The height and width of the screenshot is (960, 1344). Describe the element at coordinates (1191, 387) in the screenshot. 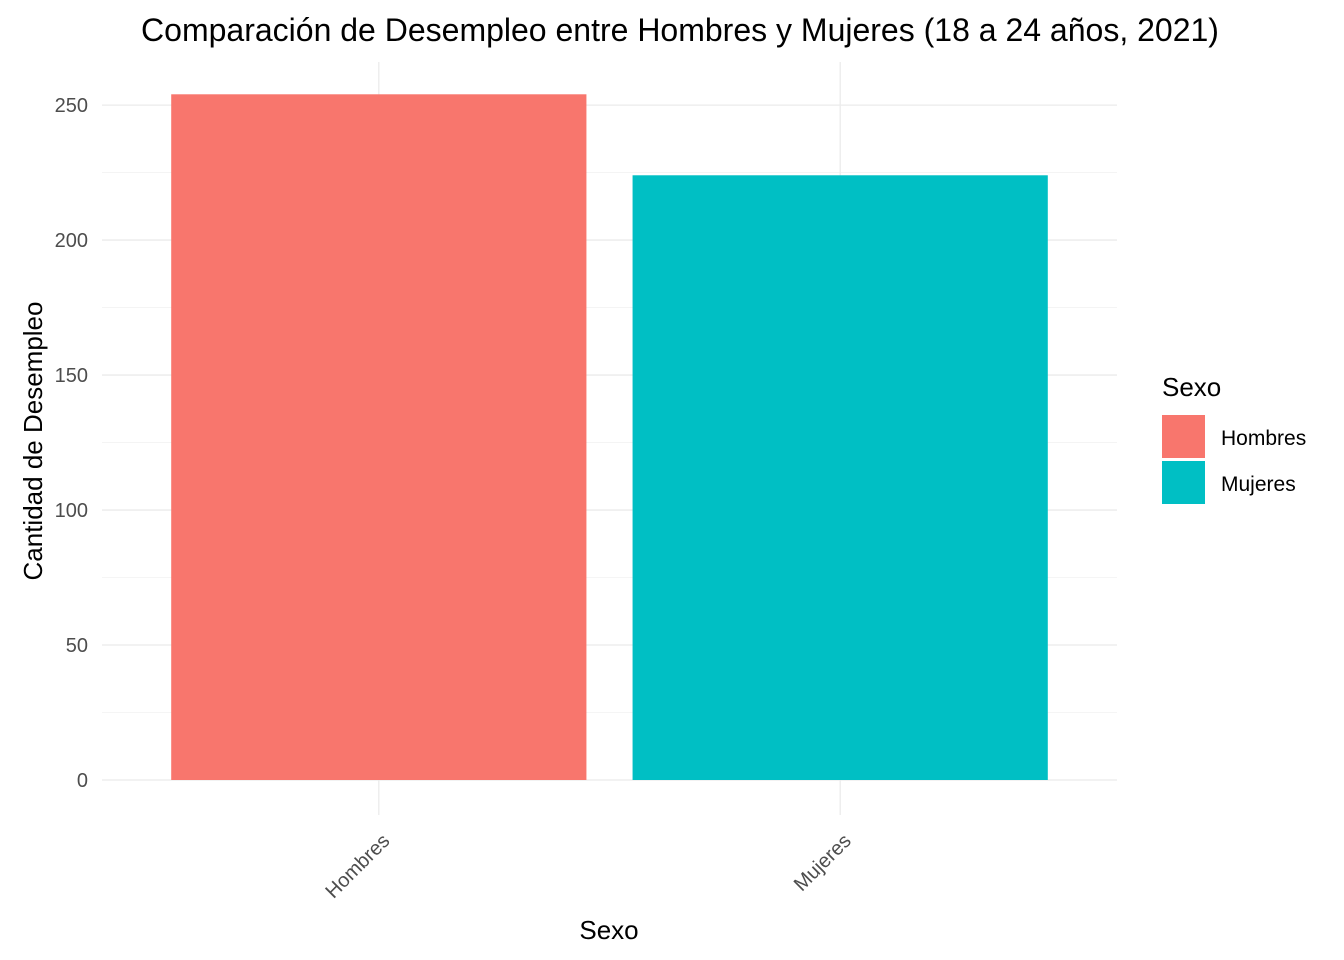

I see `legend-title: Sexo` at that location.